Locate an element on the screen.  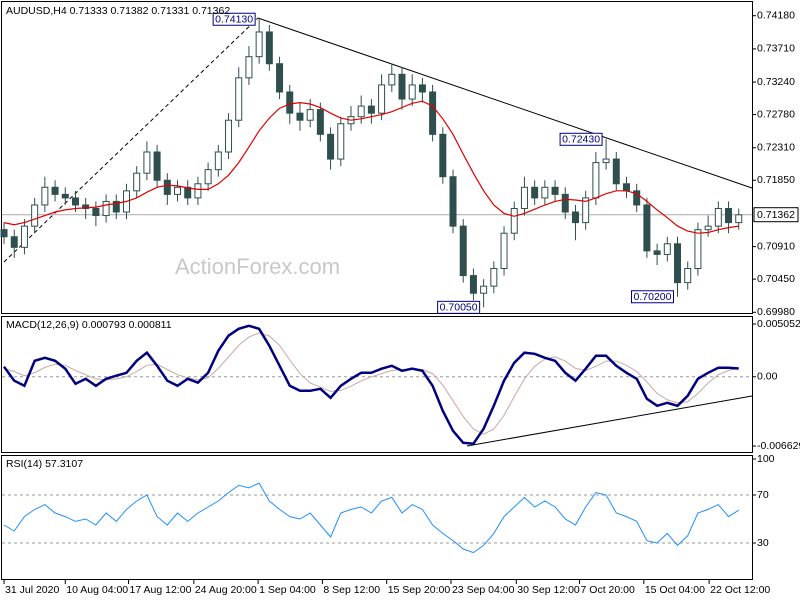
trend-line-dashed is located at coordinates (131, 140).